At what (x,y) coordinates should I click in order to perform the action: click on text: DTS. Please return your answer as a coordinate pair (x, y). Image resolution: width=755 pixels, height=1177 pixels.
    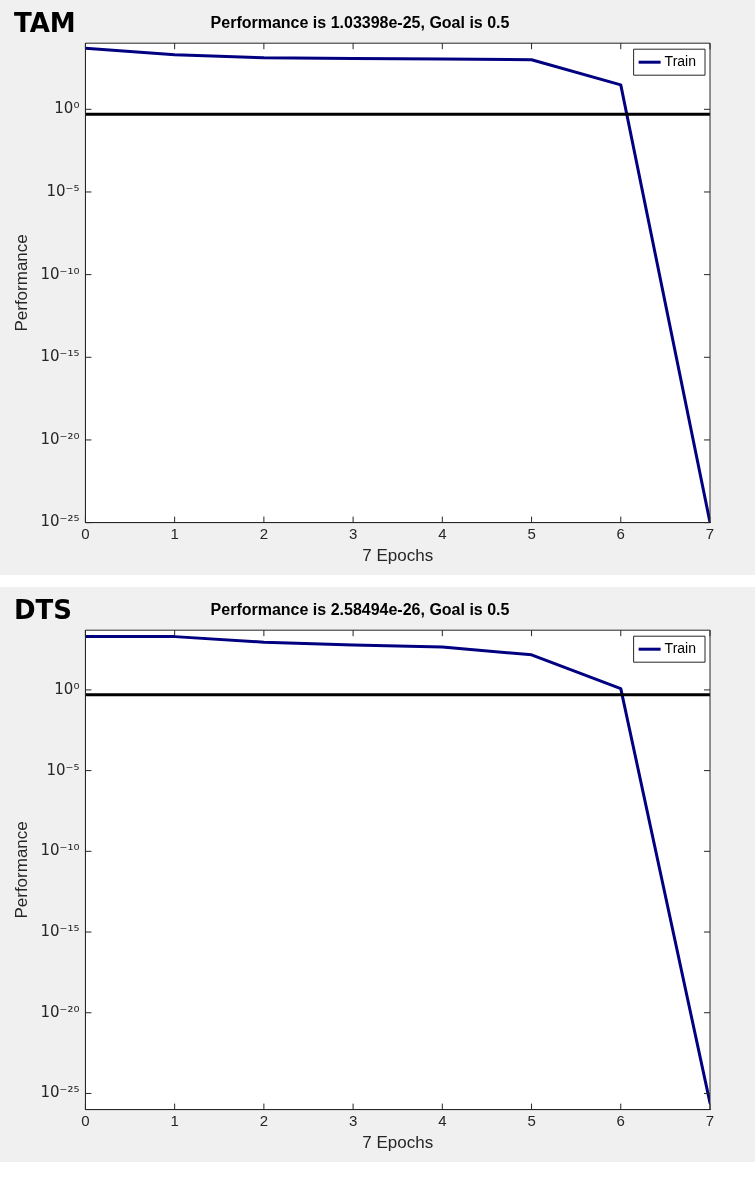
    Looking at the image, I should click on (43, 610).